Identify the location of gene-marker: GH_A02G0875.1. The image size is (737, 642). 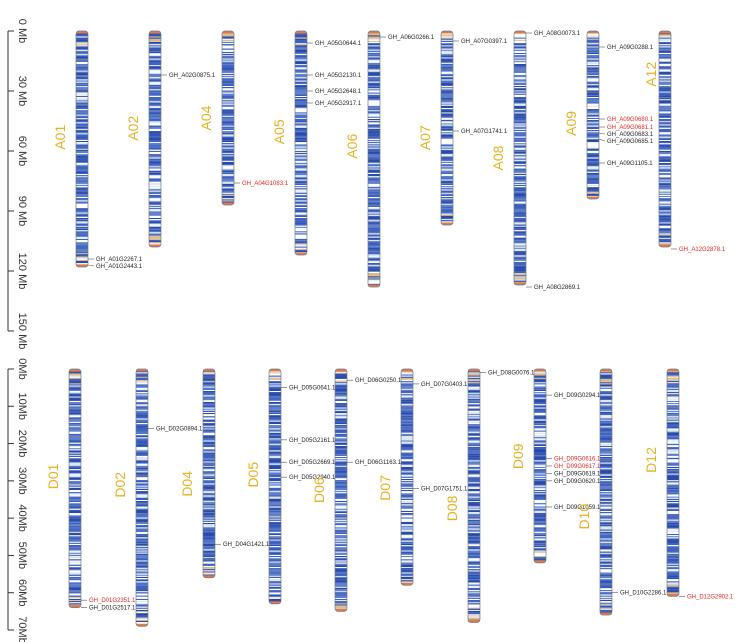
(188, 76).